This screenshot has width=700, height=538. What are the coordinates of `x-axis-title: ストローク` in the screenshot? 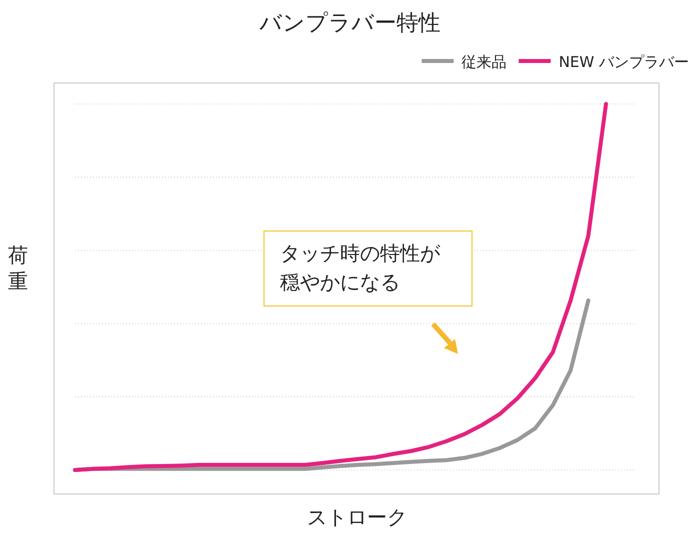 It's located at (357, 517).